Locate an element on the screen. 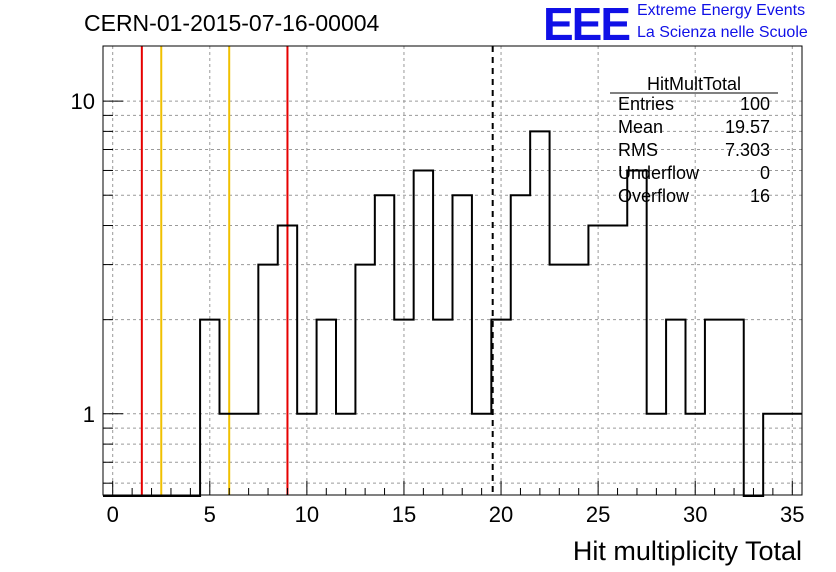 The height and width of the screenshot is (572, 836). stats-label: Overflow is located at coordinates (654, 196).